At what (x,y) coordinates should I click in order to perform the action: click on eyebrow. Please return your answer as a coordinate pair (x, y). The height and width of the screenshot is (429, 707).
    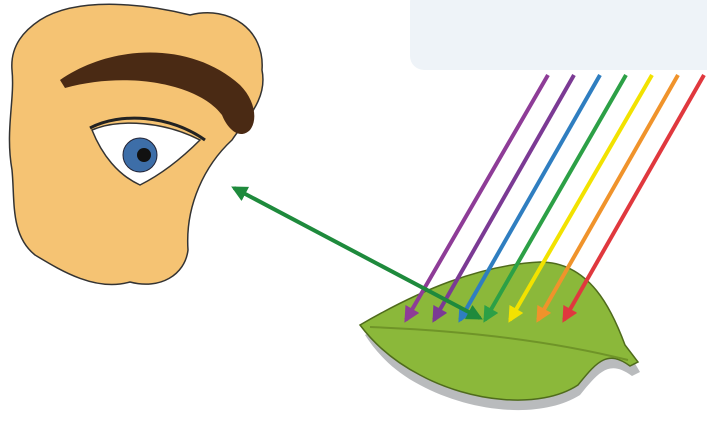
    Looking at the image, I should click on (157, 93).